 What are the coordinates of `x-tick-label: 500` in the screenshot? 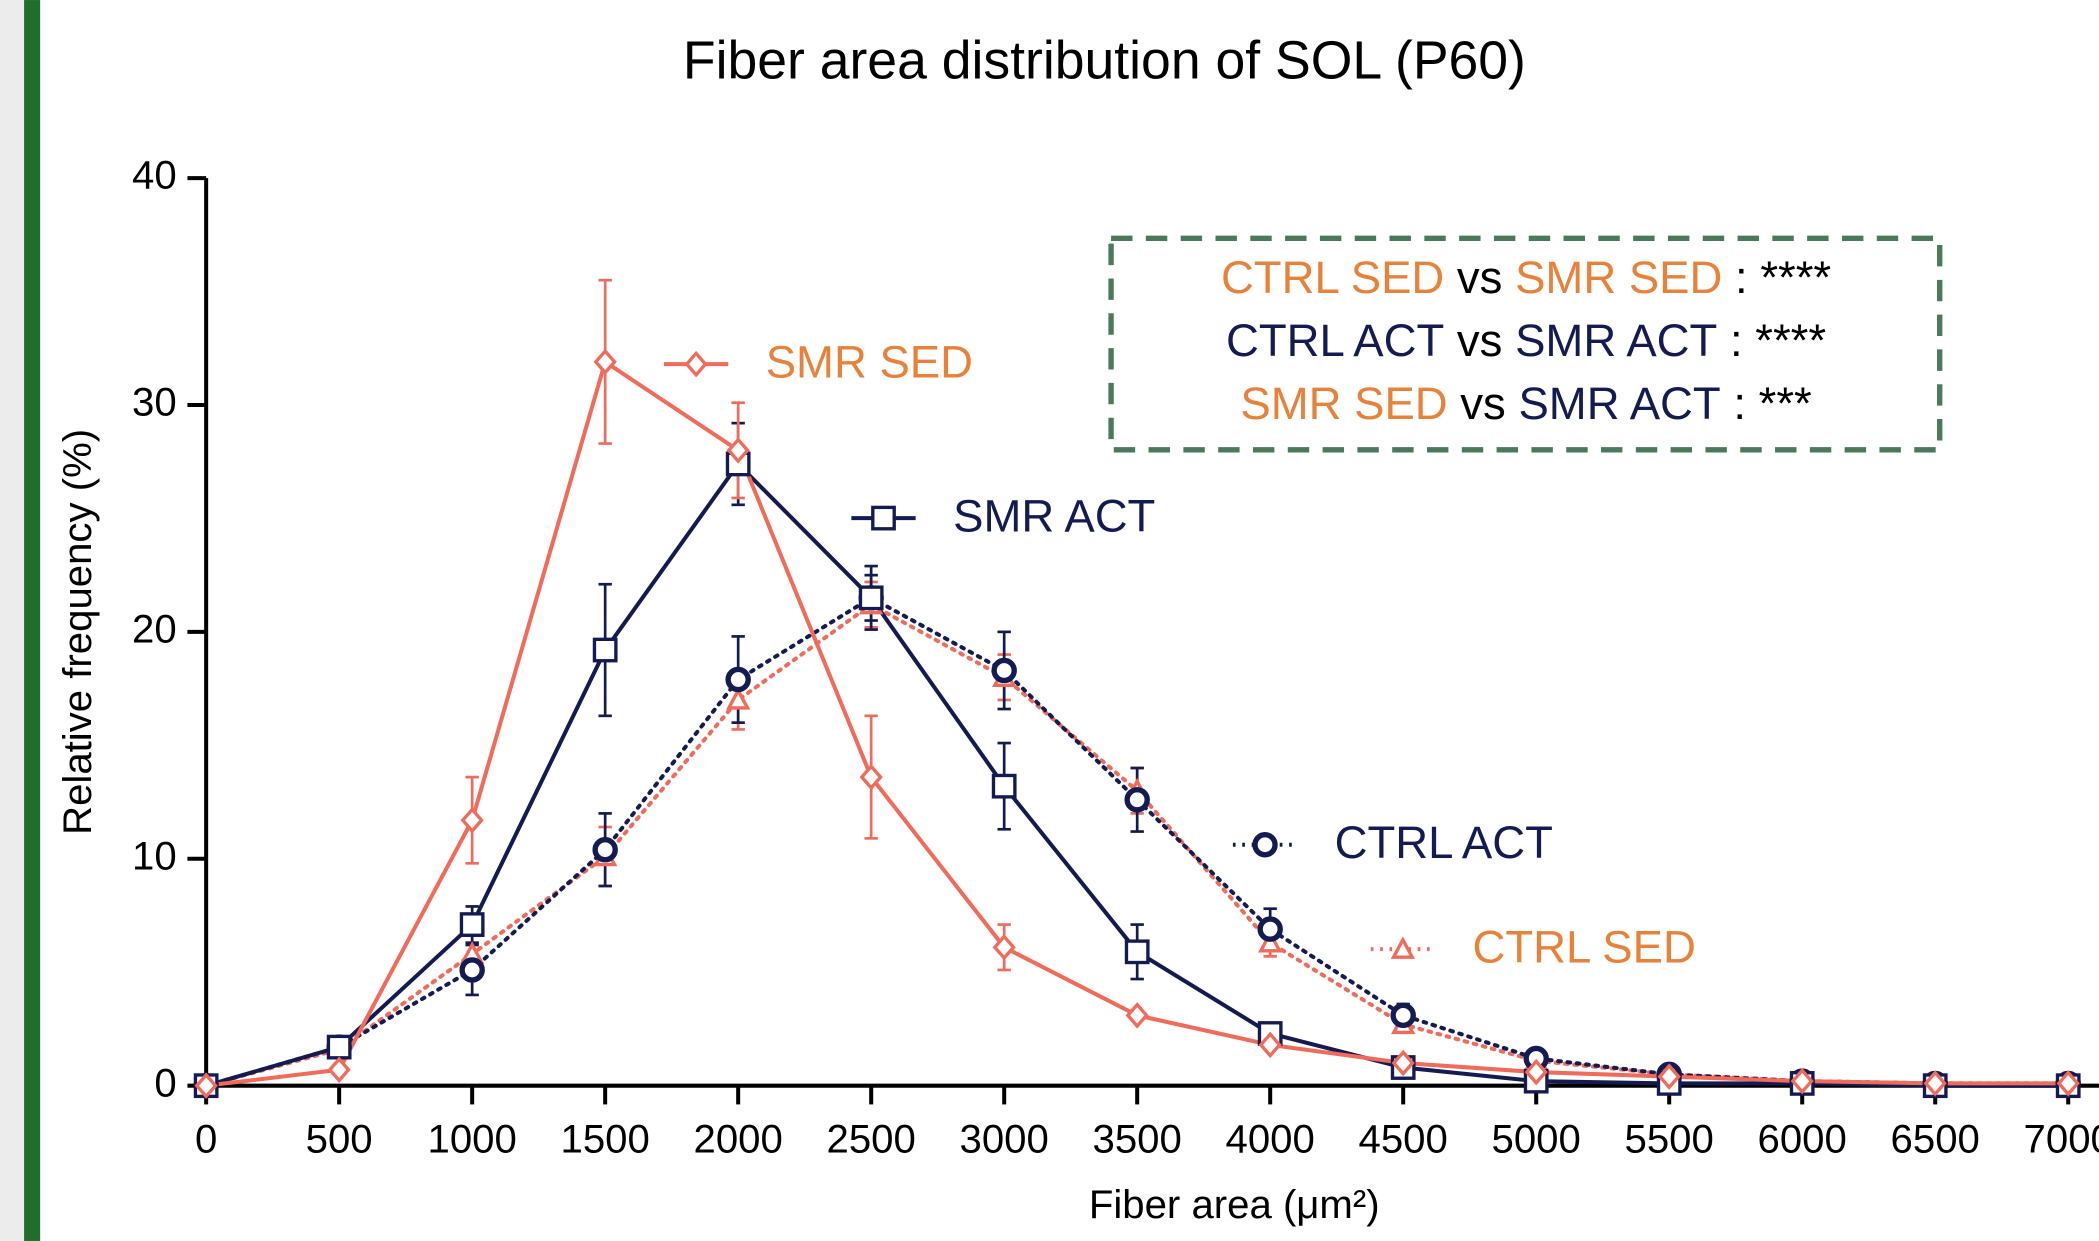 It's located at (339, 1139).